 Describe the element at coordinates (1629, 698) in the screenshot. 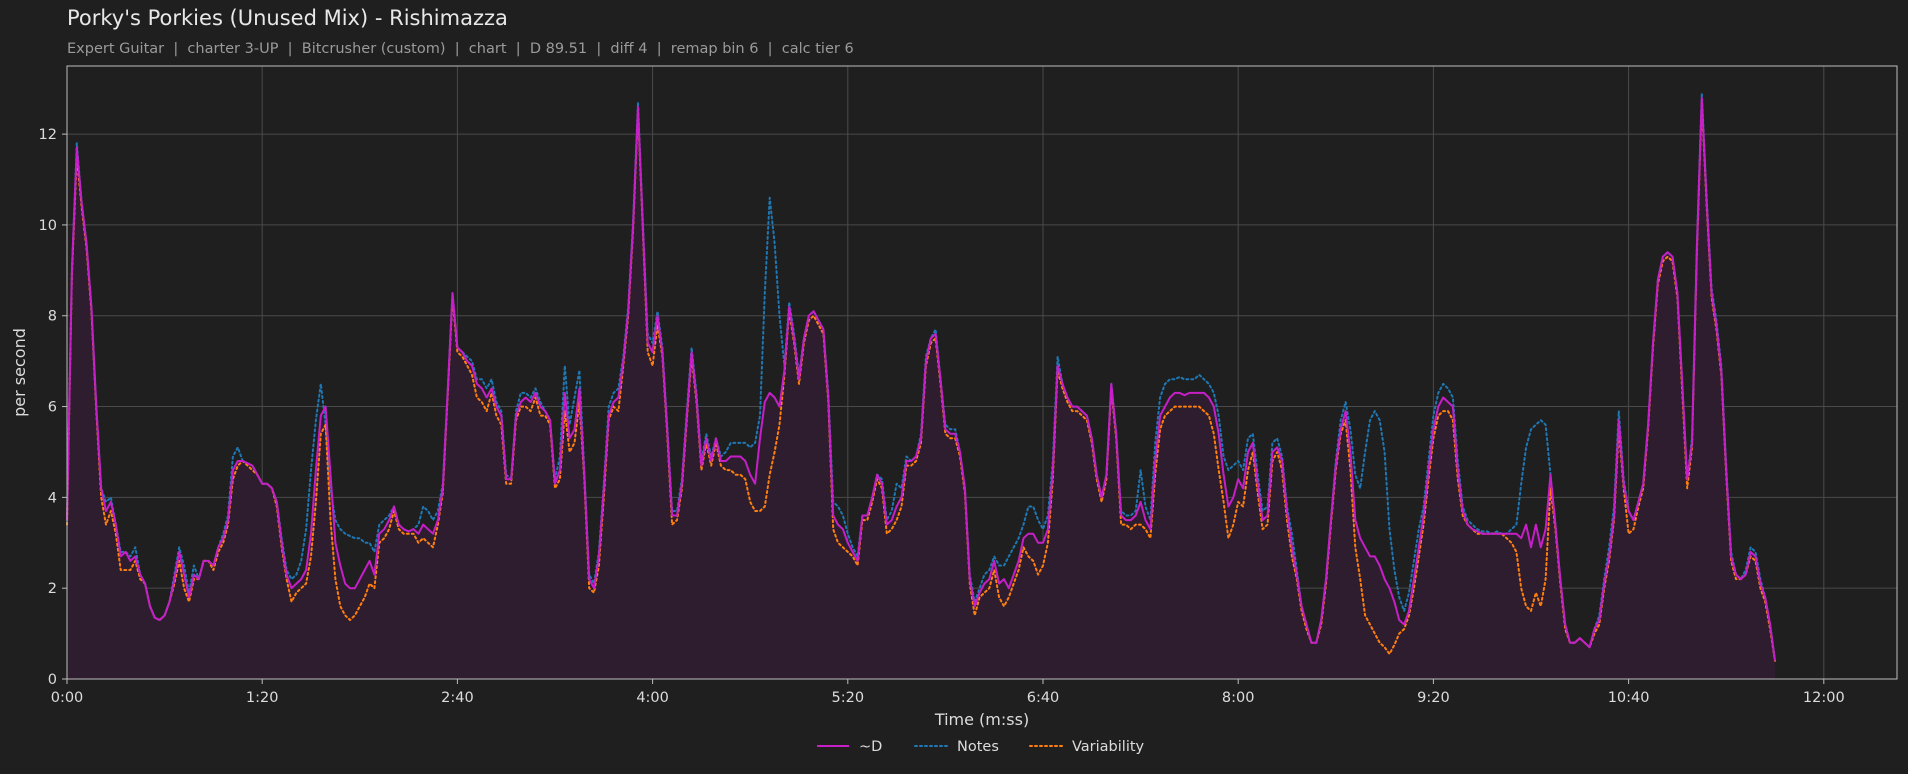

I see `x-tick-label: 10:40` at that location.